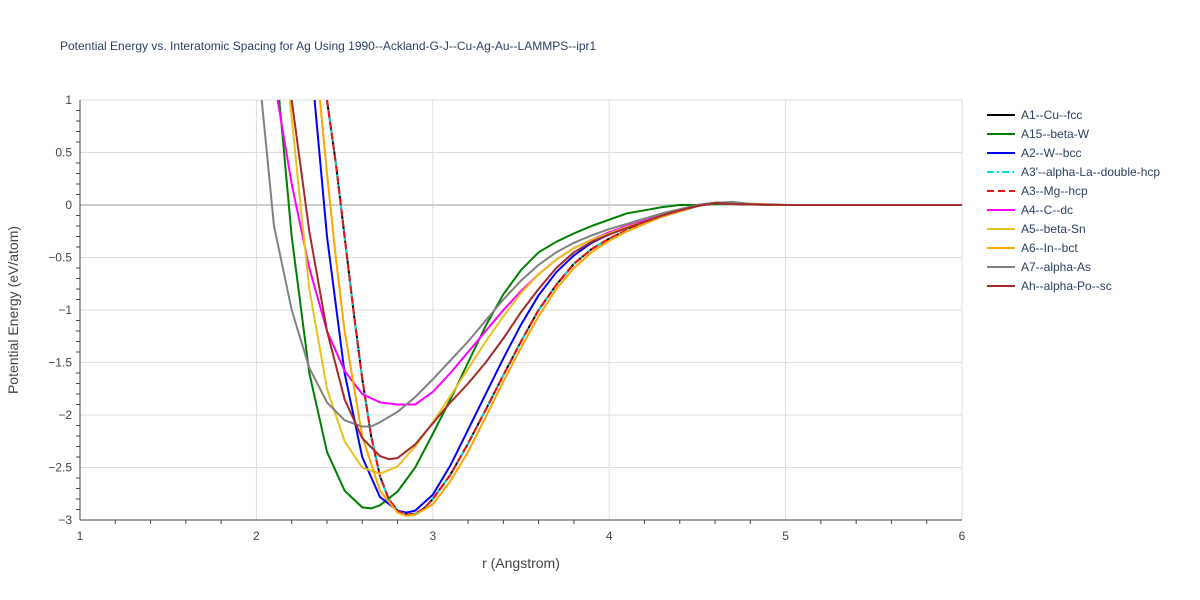  What do you see at coordinates (60, 258) in the screenshot?
I see `y-tick-label: −0.5` at bounding box center [60, 258].